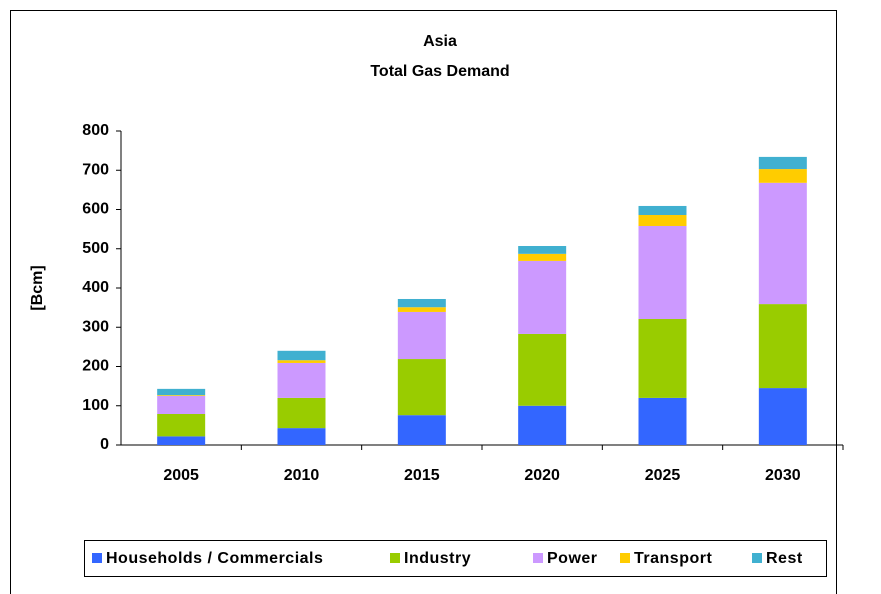  Describe the element at coordinates (181, 475) in the screenshot. I see `x-tick-label: 2005` at that location.